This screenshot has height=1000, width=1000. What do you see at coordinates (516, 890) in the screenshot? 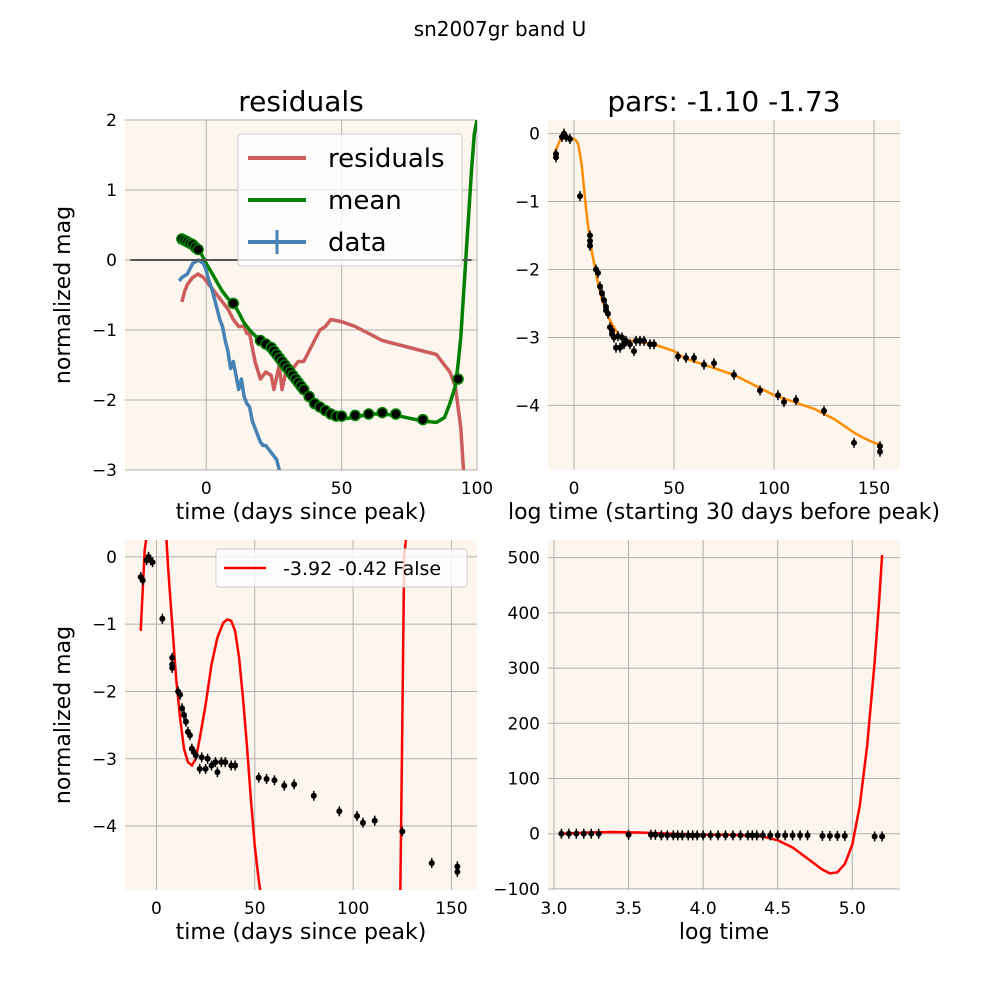
I see `y-tick-label: −100` at bounding box center [516, 890].